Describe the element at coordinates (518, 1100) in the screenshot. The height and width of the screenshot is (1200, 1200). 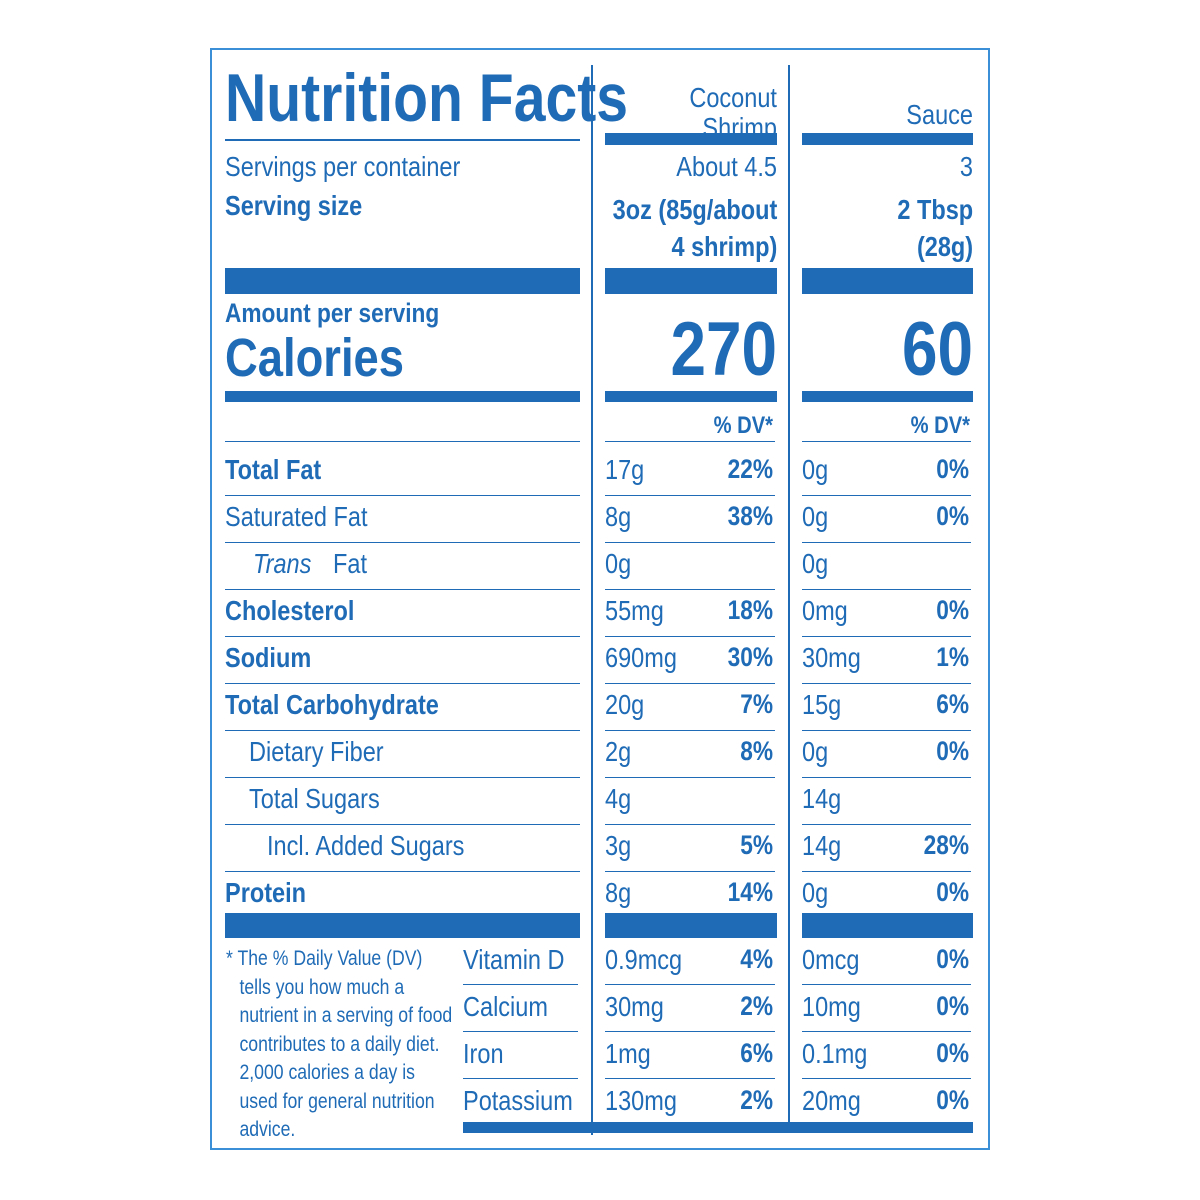
I see `vitamin-name: Potassium` at that location.